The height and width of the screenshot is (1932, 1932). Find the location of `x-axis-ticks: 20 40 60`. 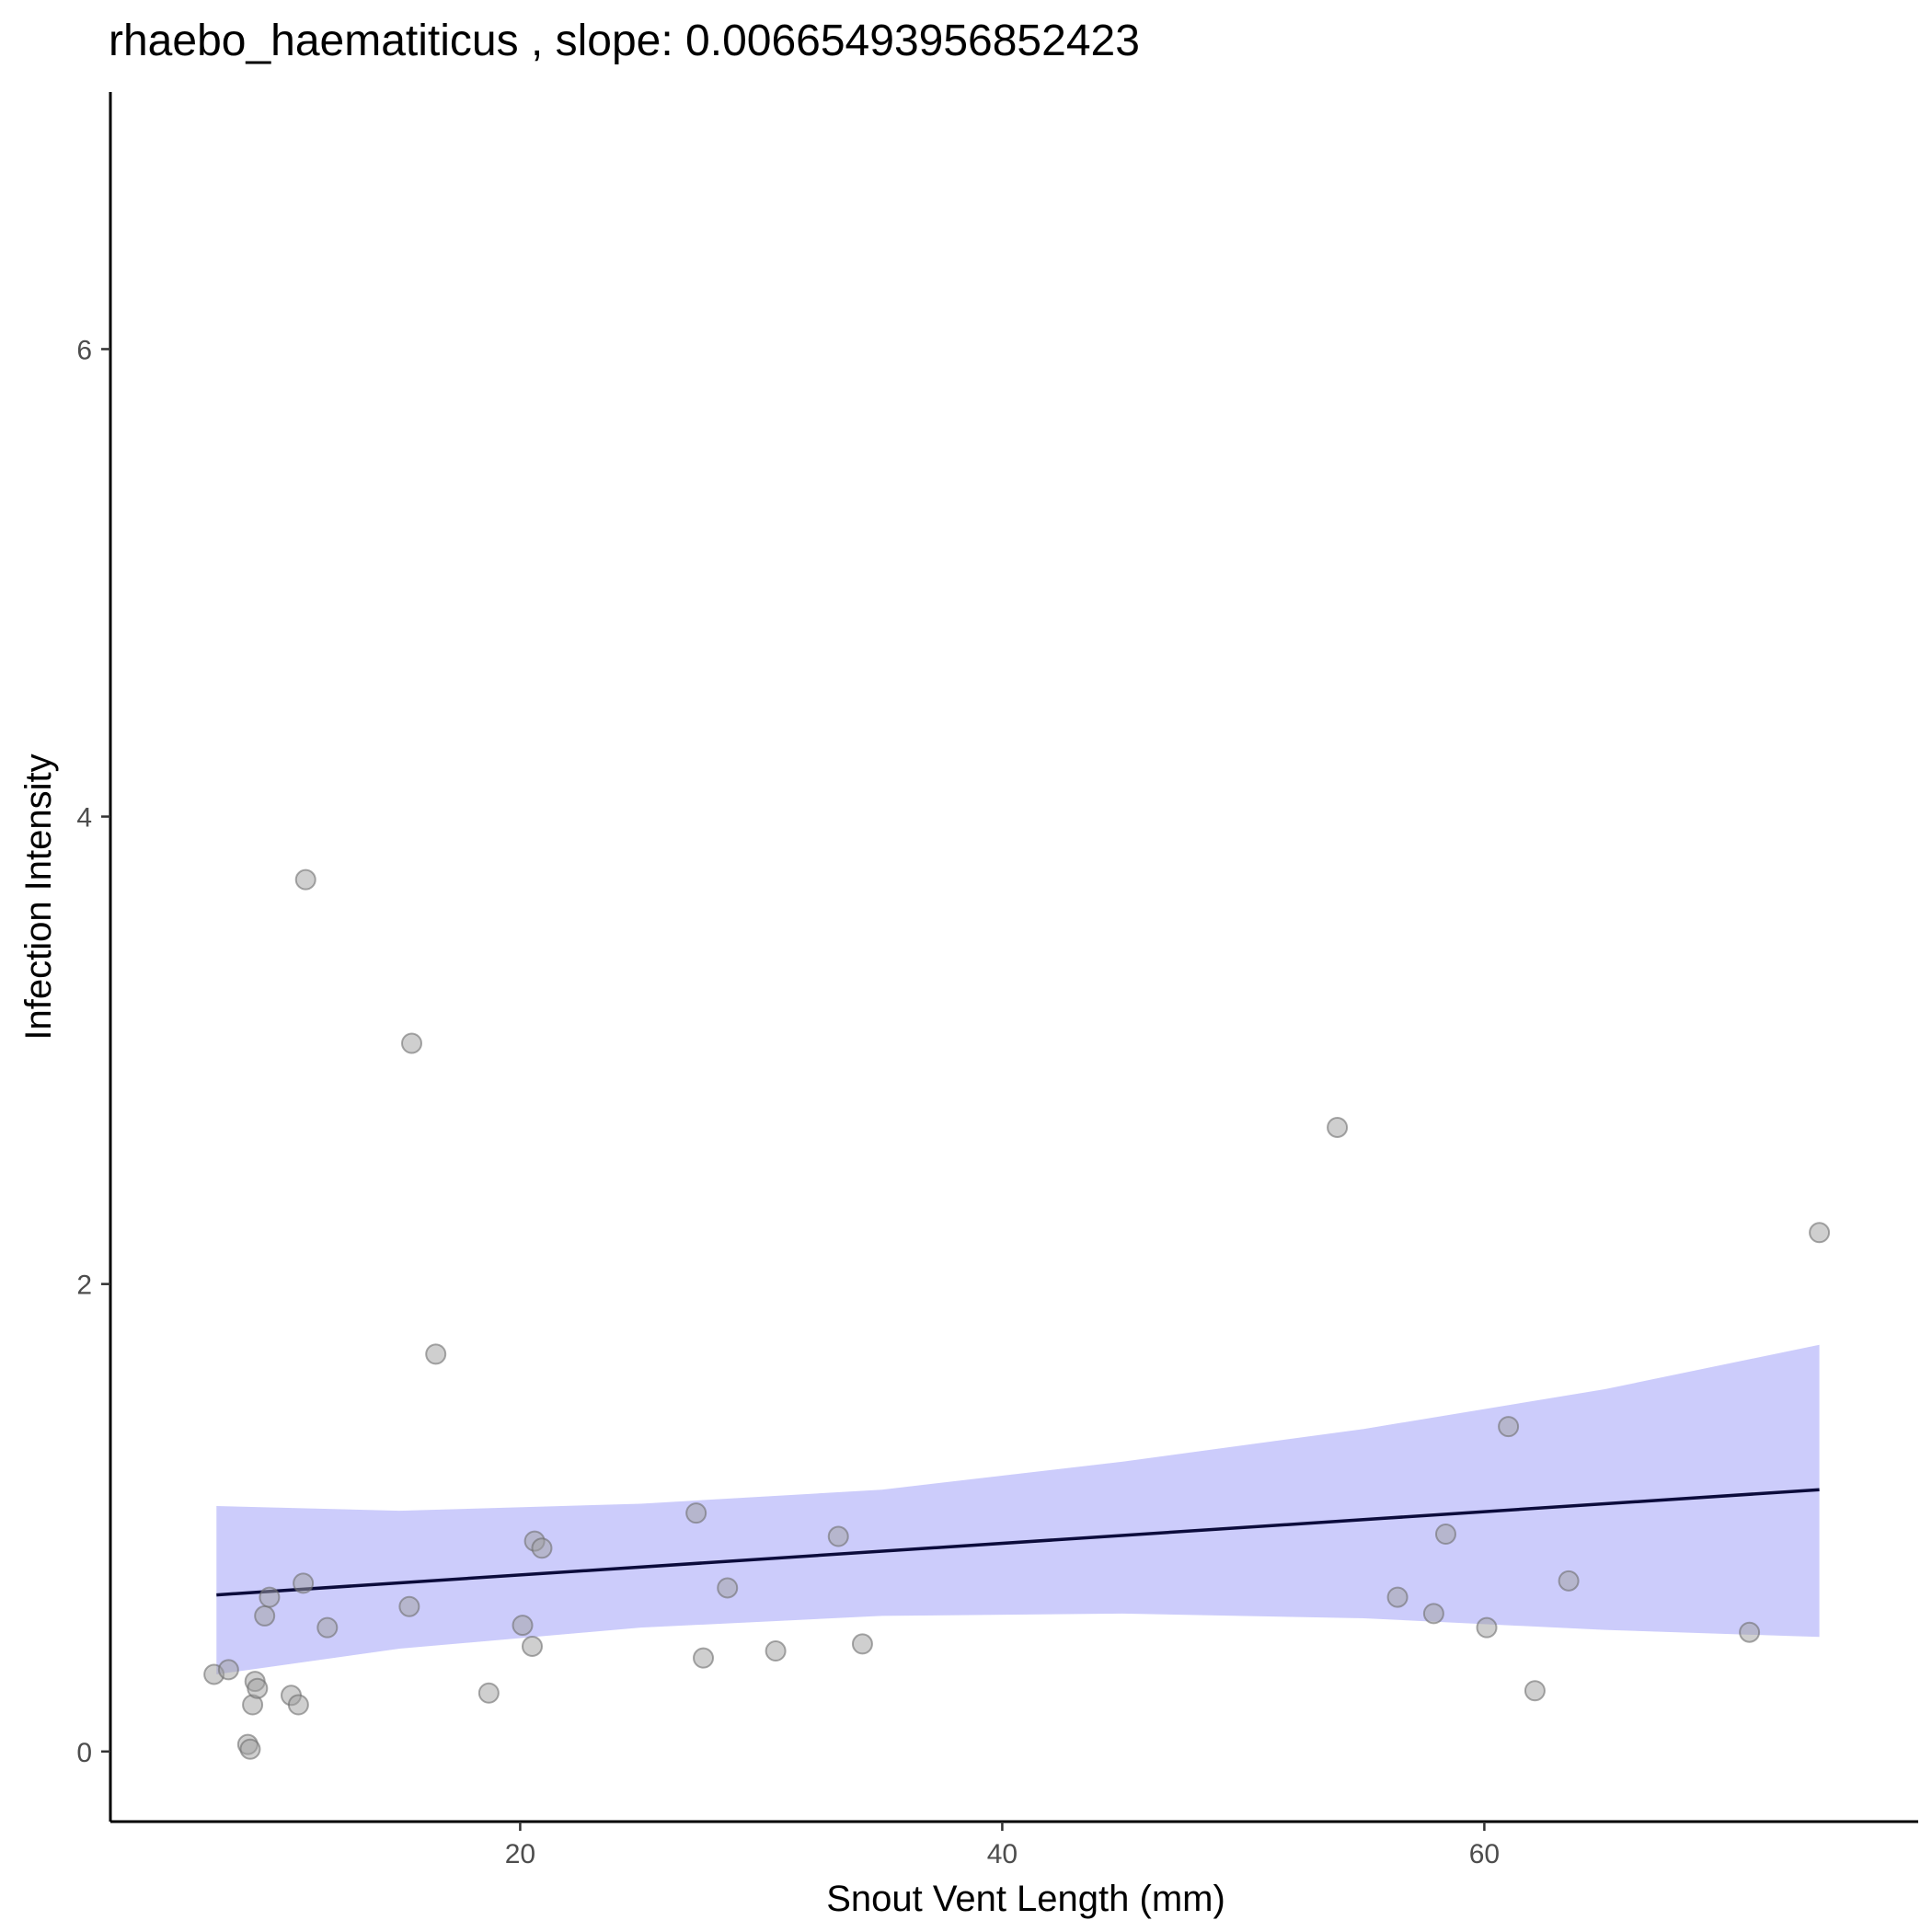

x-axis-ticks: 20 40 60 is located at coordinates (1002, 1845).